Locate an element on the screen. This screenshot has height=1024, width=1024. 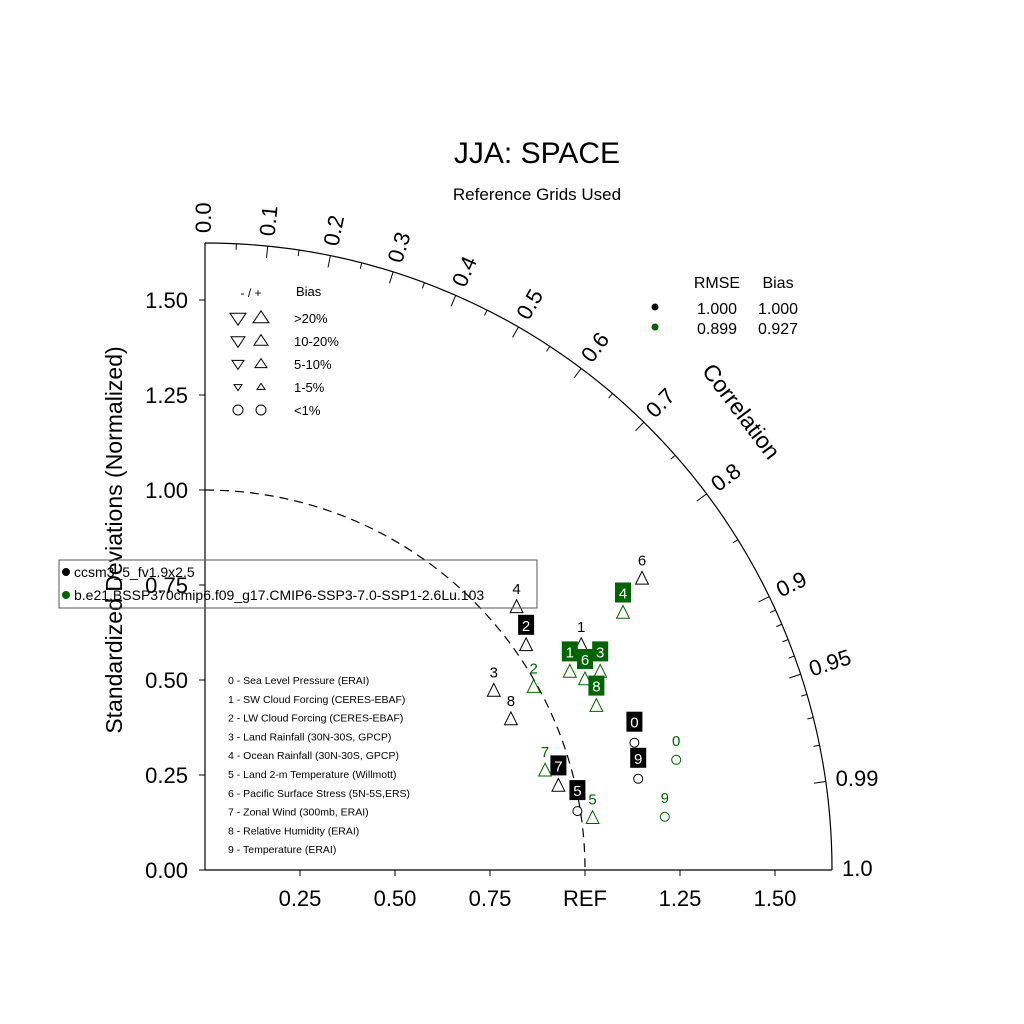
variable-list-item: 7 - Zonal Wind (300mb, ERAI) is located at coordinates (298, 813).